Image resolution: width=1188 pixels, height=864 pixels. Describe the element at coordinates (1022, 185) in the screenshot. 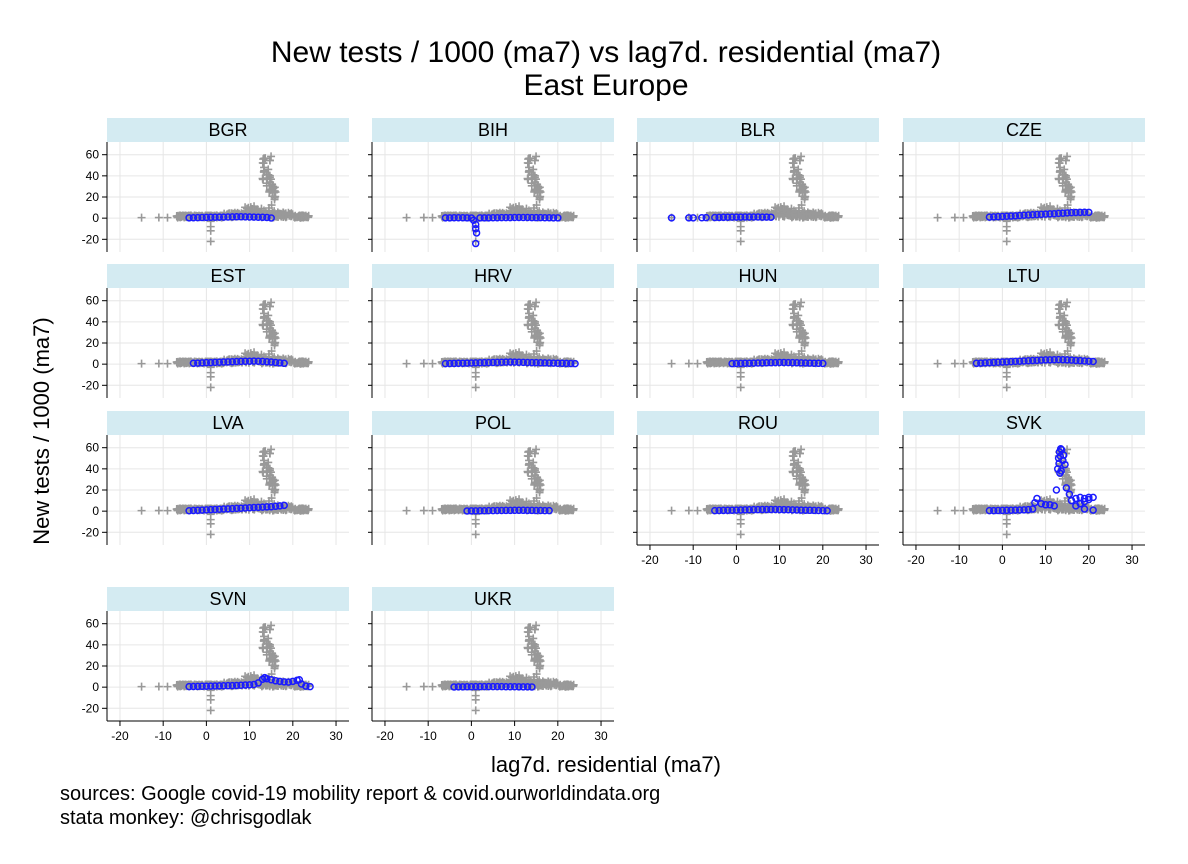

I see `panel-cze: CZE` at that location.